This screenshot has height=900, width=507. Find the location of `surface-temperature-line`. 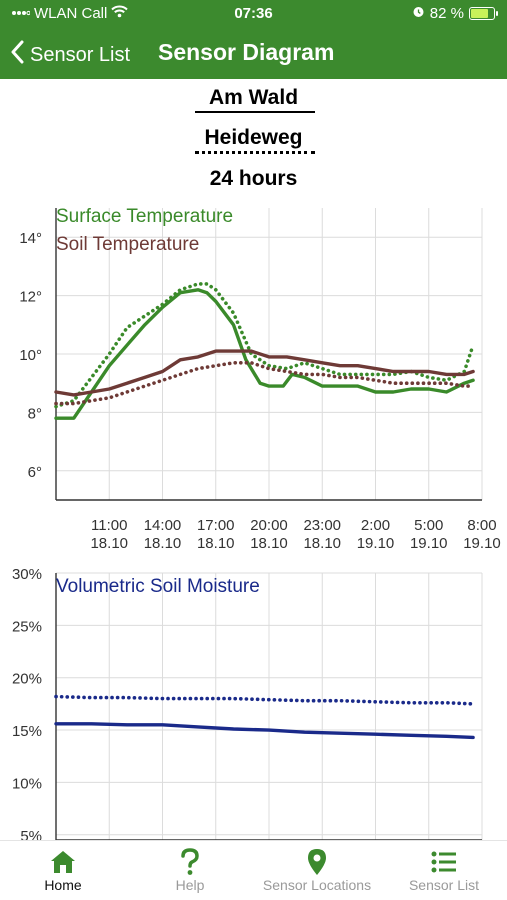

surface-temperature-line is located at coordinates (264, 354).